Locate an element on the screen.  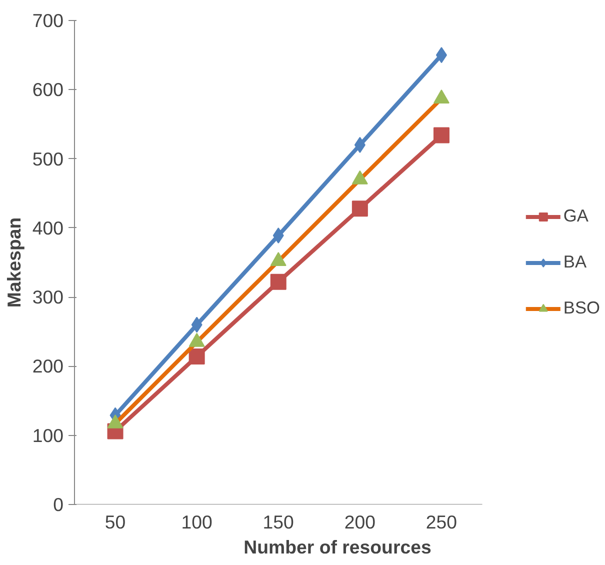
x-tick-label: 150 is located at coordinates (278, 522).